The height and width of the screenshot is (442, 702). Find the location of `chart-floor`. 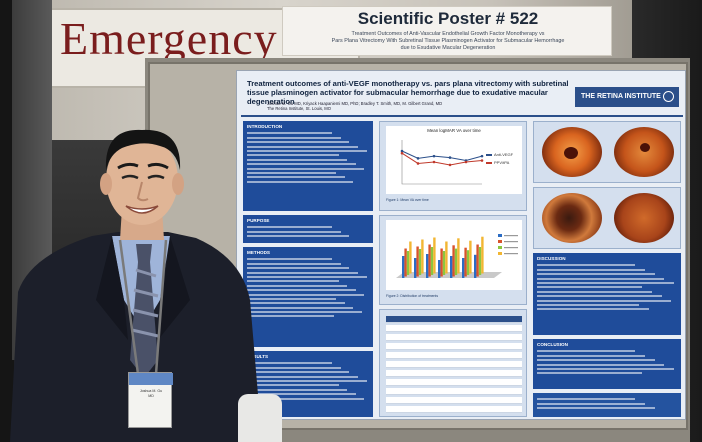

chart-floor is located at coordinates (449, 275).